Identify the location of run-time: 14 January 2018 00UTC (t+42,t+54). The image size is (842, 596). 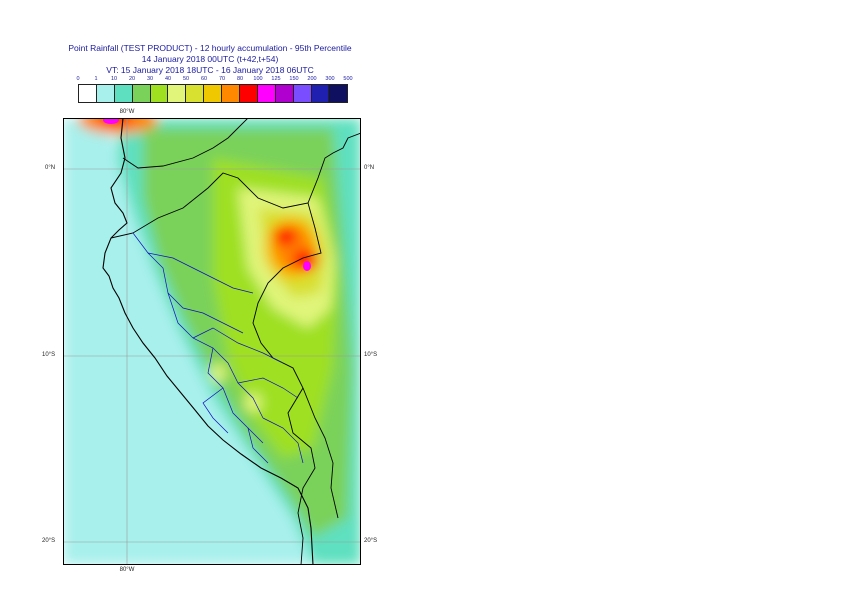
(210, 59).